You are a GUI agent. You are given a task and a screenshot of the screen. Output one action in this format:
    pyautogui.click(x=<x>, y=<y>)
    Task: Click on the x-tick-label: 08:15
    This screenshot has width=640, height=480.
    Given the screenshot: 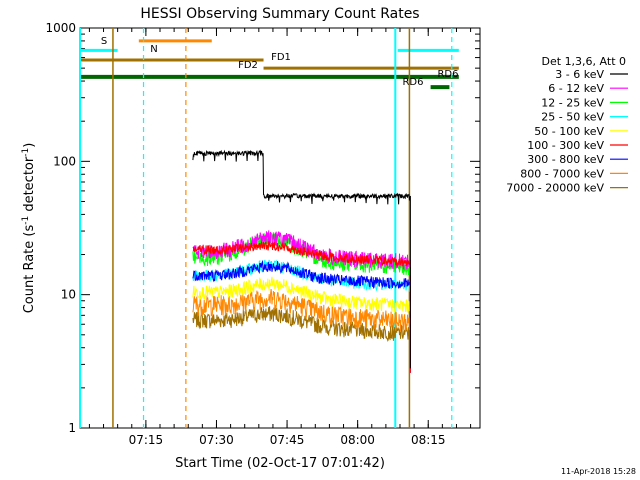 What is the action you would take?
    pyautogui.click(x=428, y=440)
    